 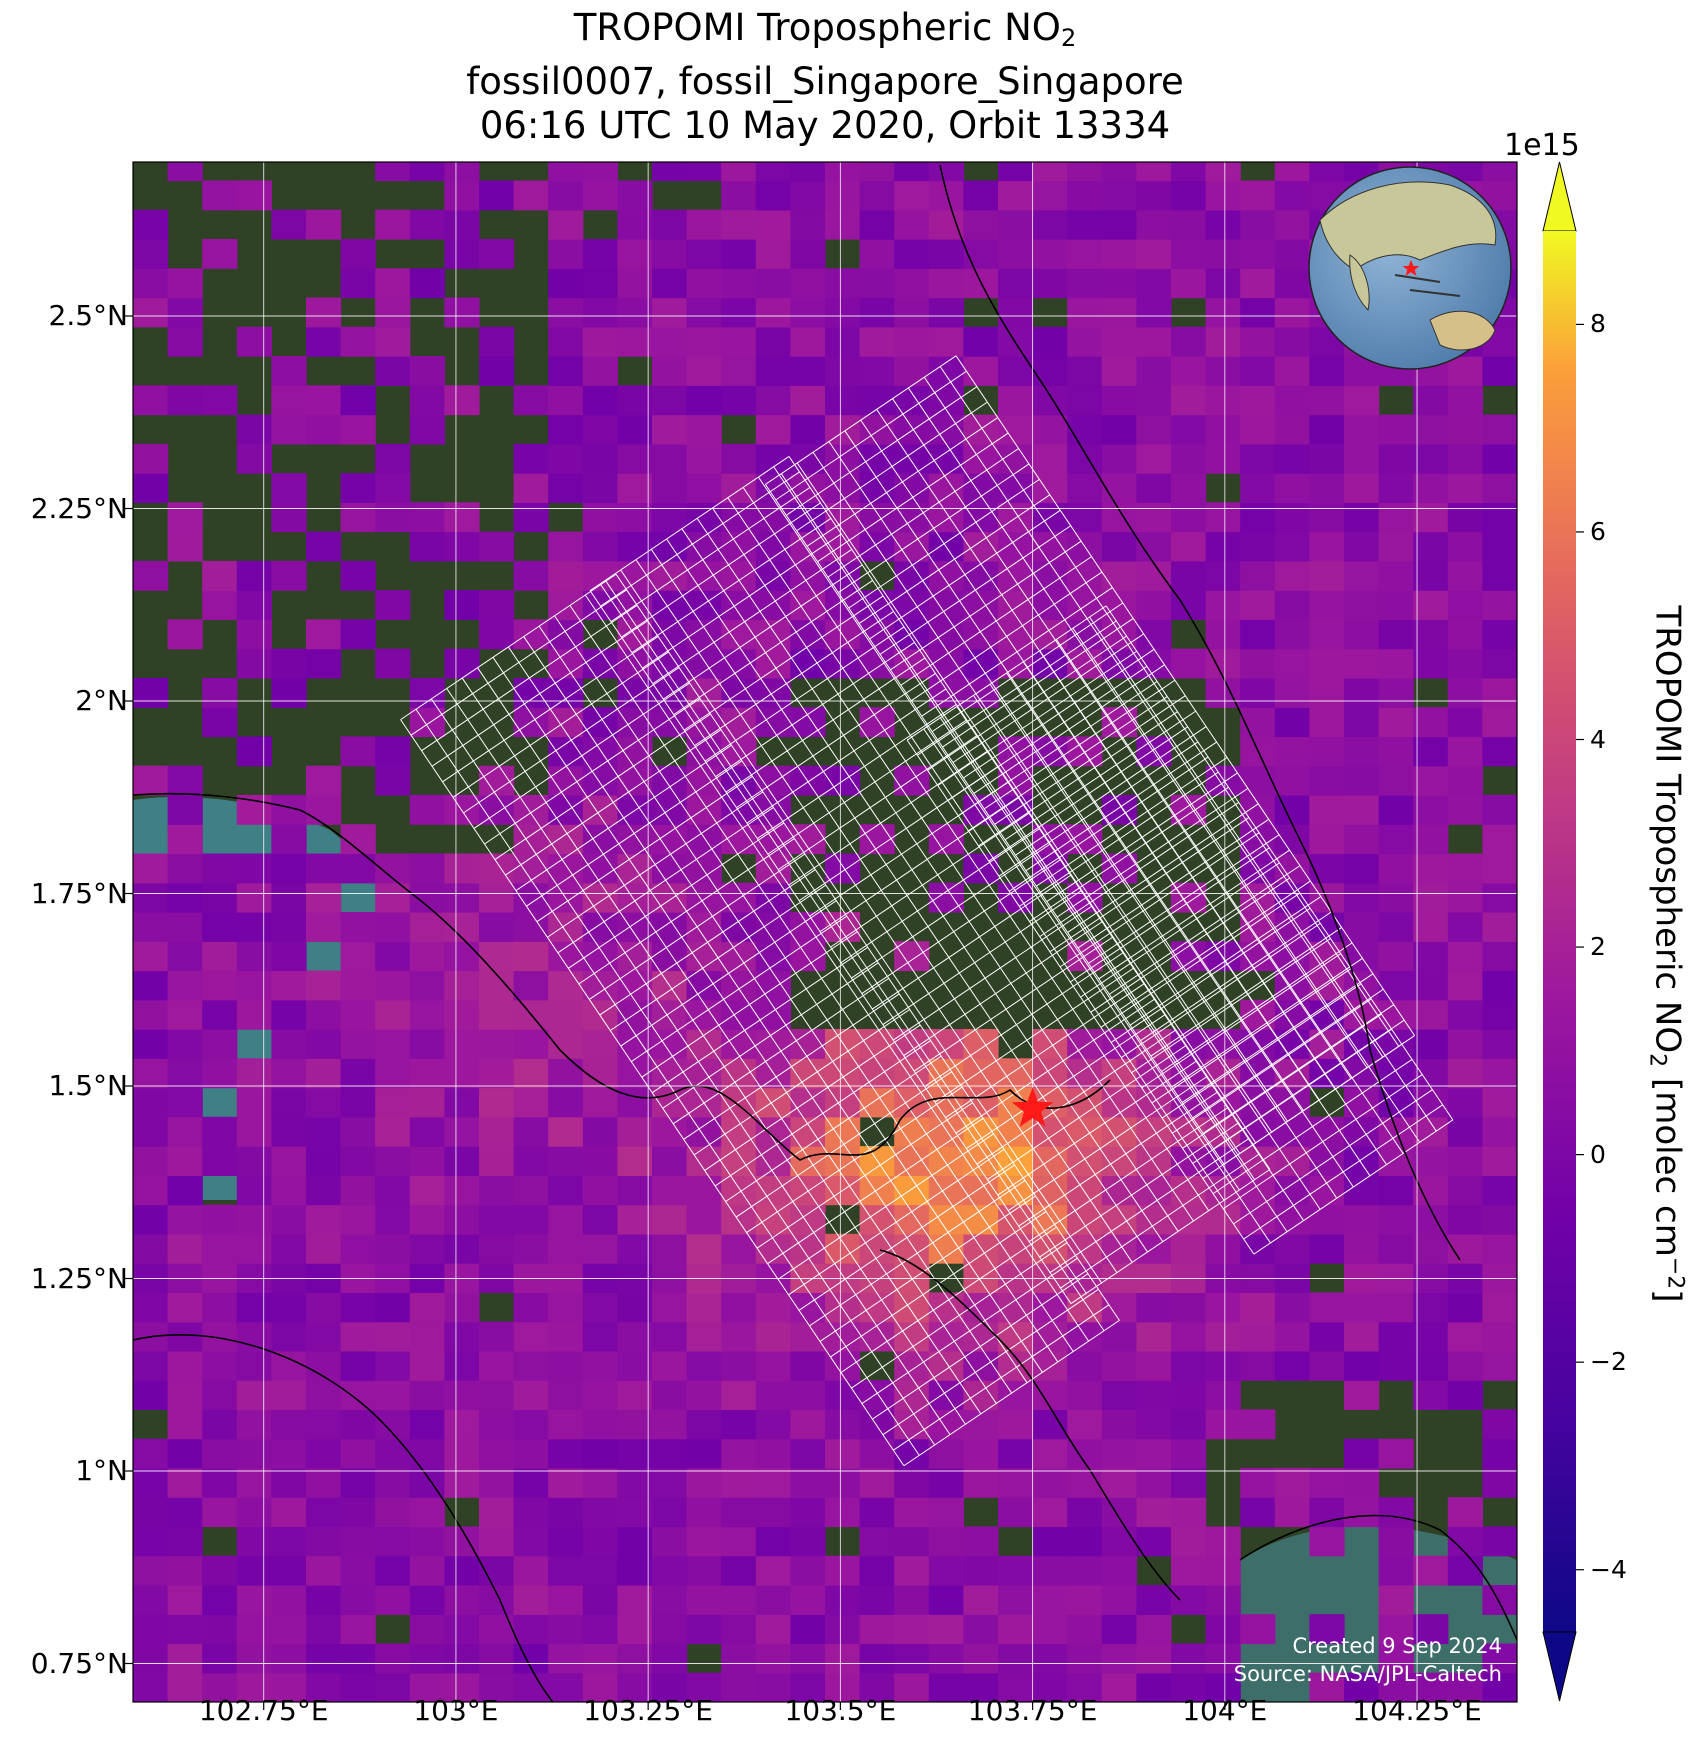 What do you see at coordinates (1032, 1107) in the screenshot?
I see `target-star-icon` at bounding box center [1032, 1107].